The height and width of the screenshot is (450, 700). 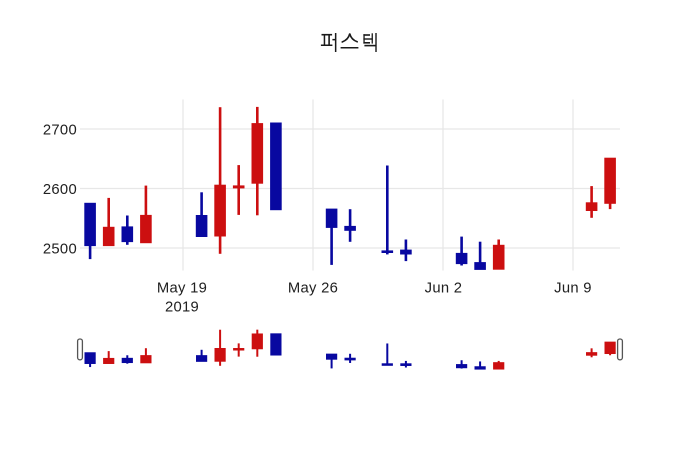 I want to click on svg-text: 2700, so click(x=60, y=130).